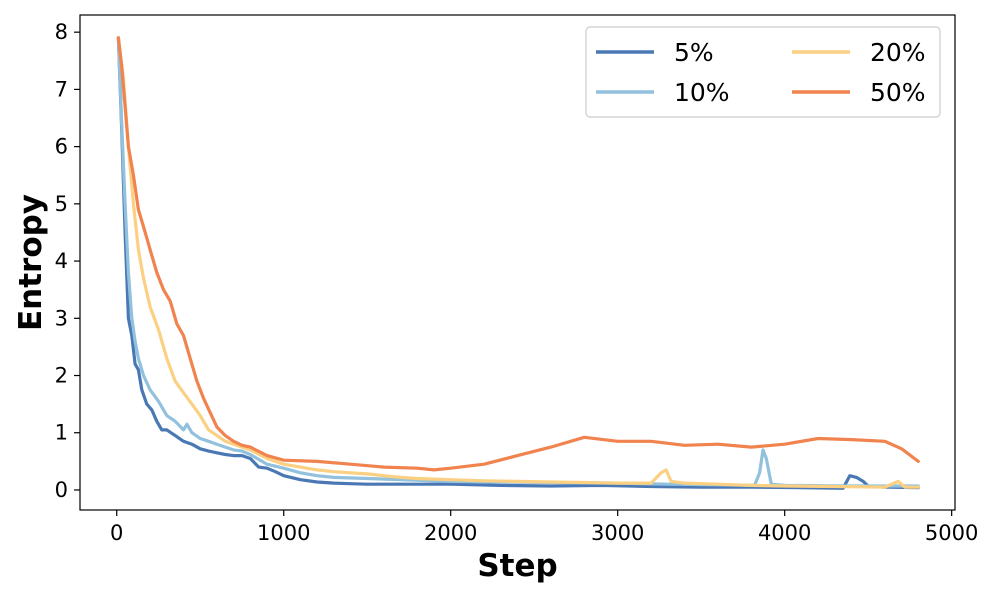 The image size is (996, 598). I want to click on y-tick-label: 8, so click(61, 32).